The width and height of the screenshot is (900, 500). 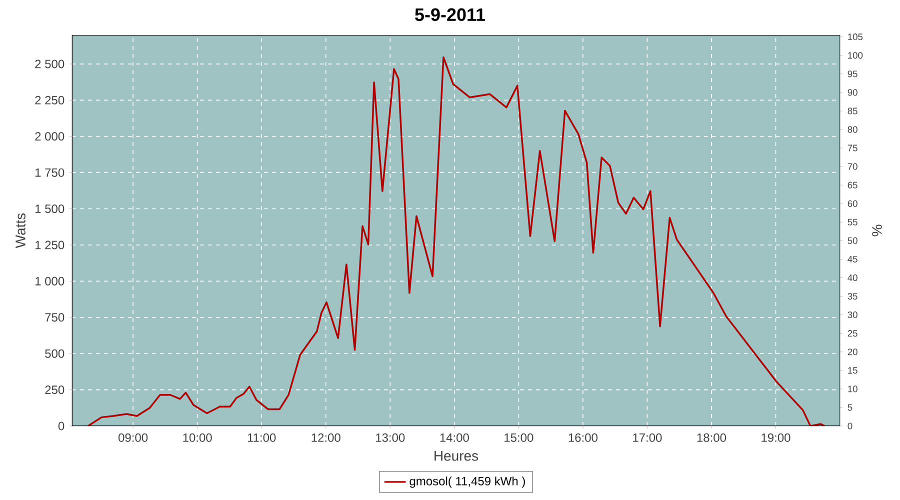 What do you see at coordinates (197, 437) in the screenshot?
I see `x-tick-label: 10:00` at bounding box center [197, 437].